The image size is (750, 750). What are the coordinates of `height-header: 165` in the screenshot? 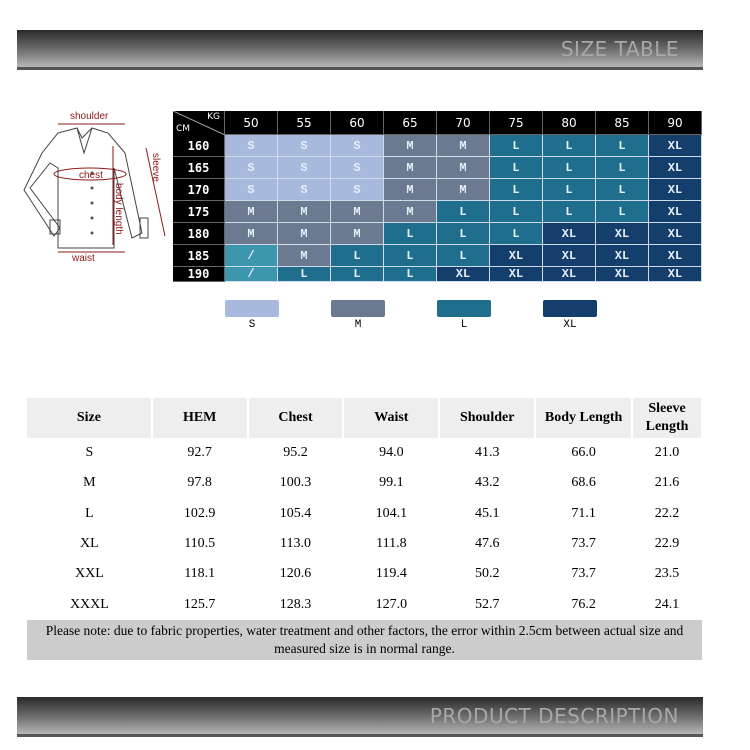 It's located at (199, 168).